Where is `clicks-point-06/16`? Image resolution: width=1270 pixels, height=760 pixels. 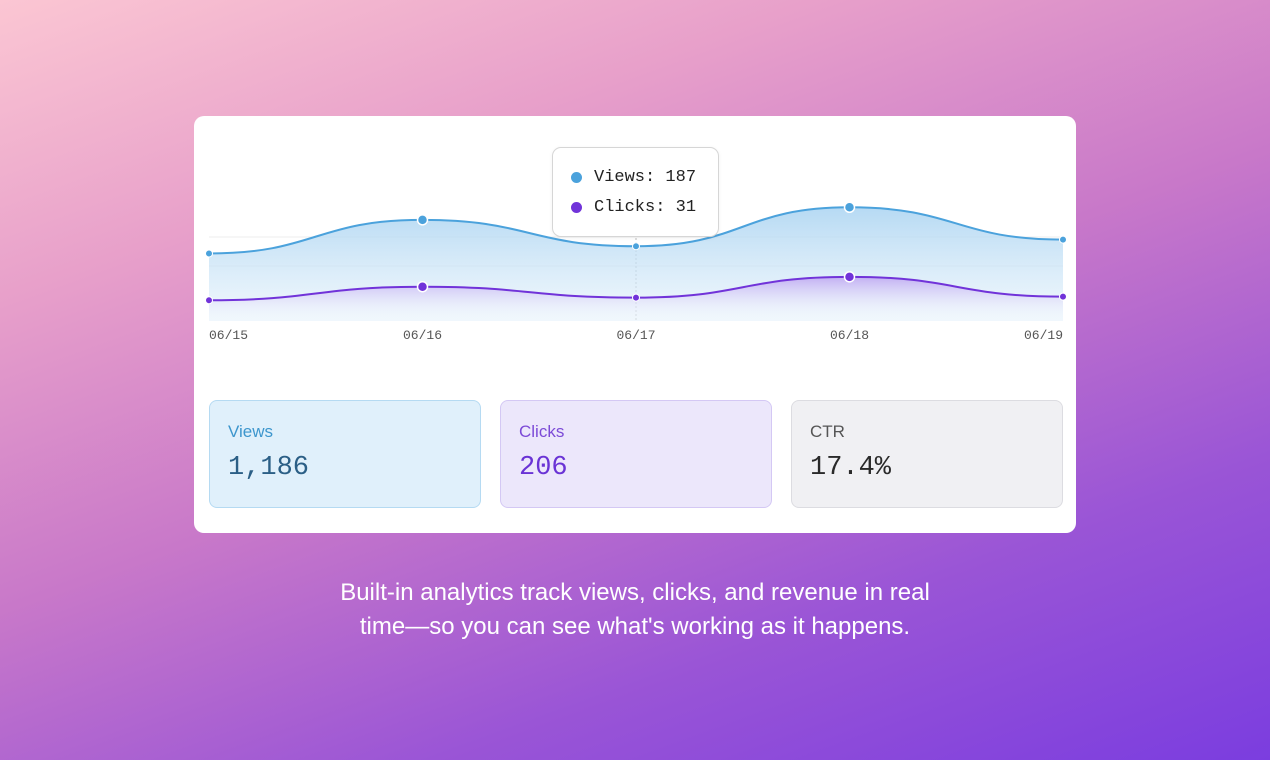
clicks-point-06/16 is located at coordinates (422, 286).